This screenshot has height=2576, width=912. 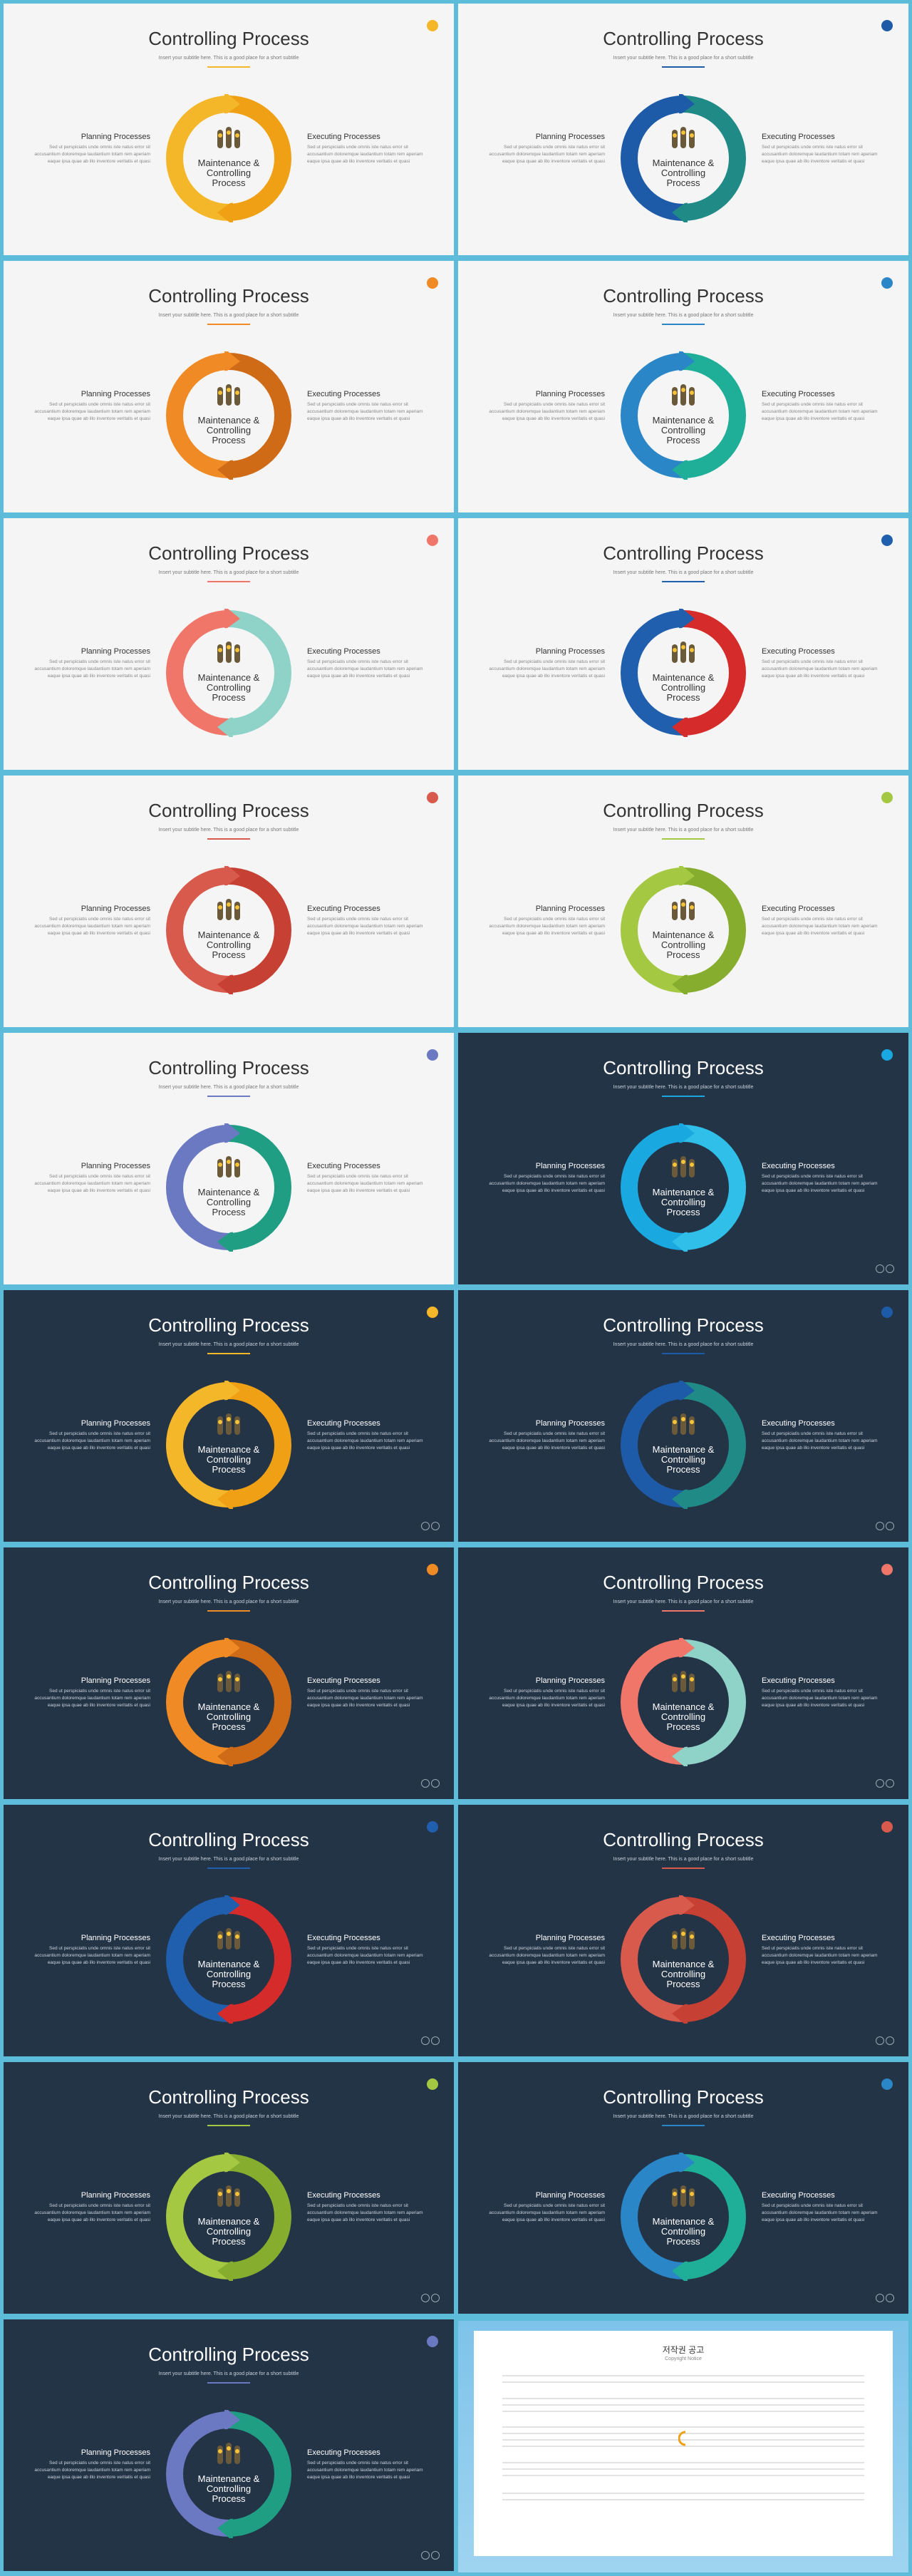 I want to click on copyright-notice-slide: 저작권 공고 Copyright Notice, so click(x=683, y=2446).